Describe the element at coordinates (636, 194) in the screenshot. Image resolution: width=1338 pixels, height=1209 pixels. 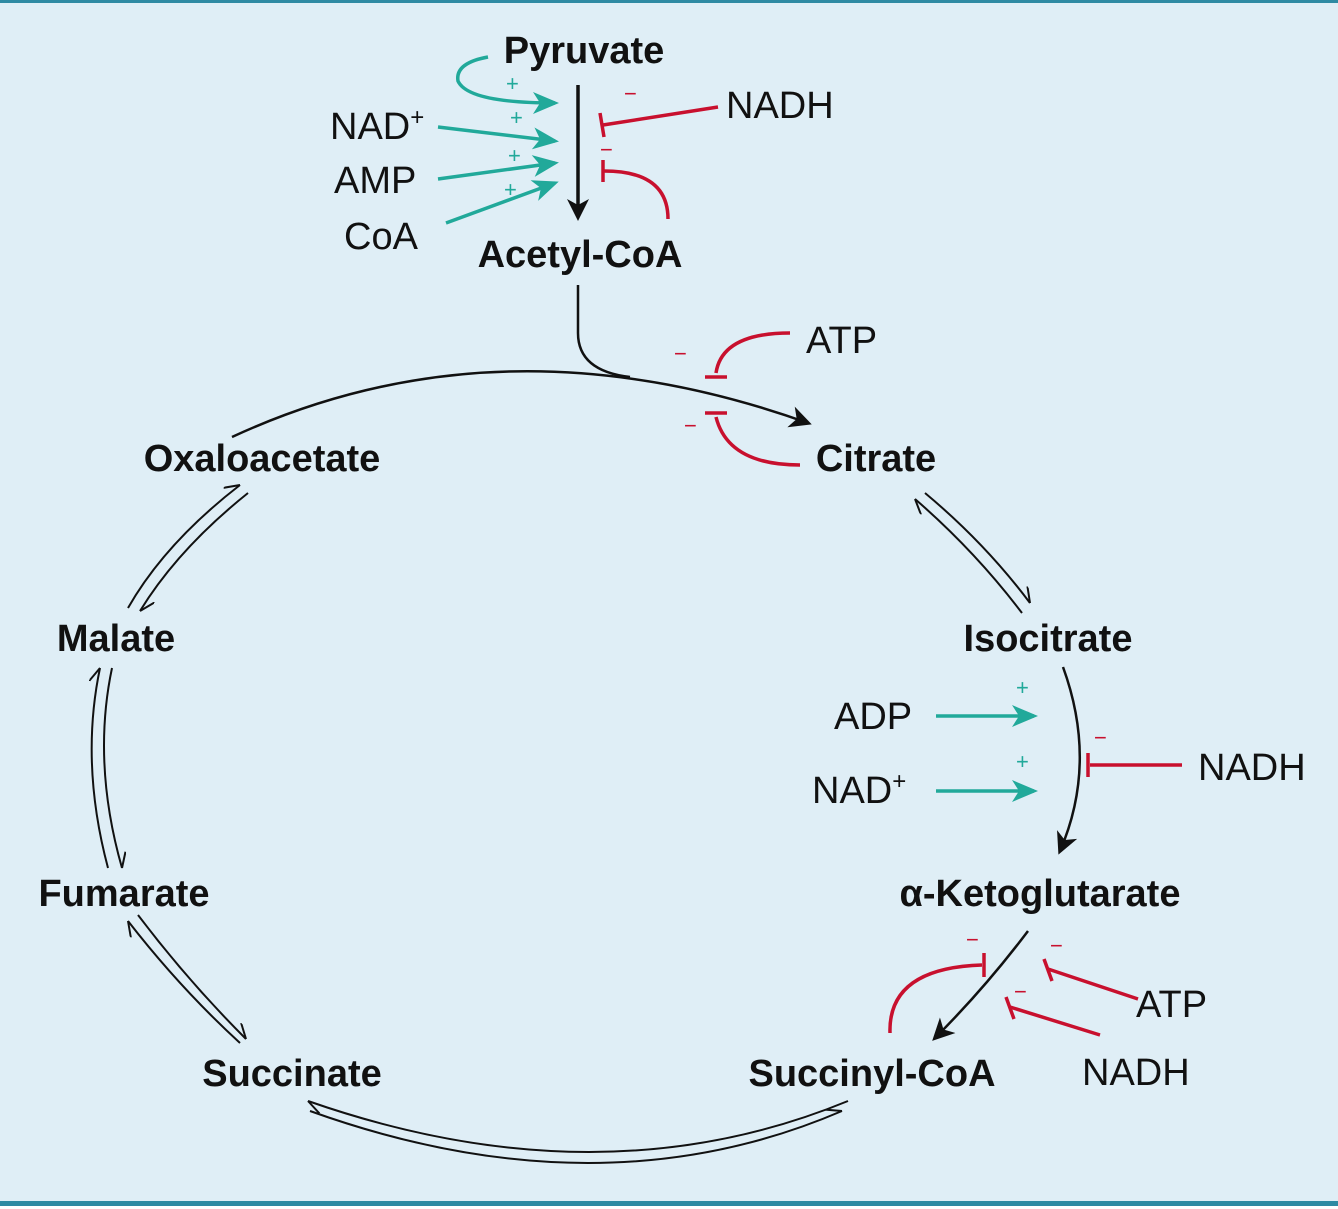
I see `pdh-acetyl-coa-inhibition` at that location.